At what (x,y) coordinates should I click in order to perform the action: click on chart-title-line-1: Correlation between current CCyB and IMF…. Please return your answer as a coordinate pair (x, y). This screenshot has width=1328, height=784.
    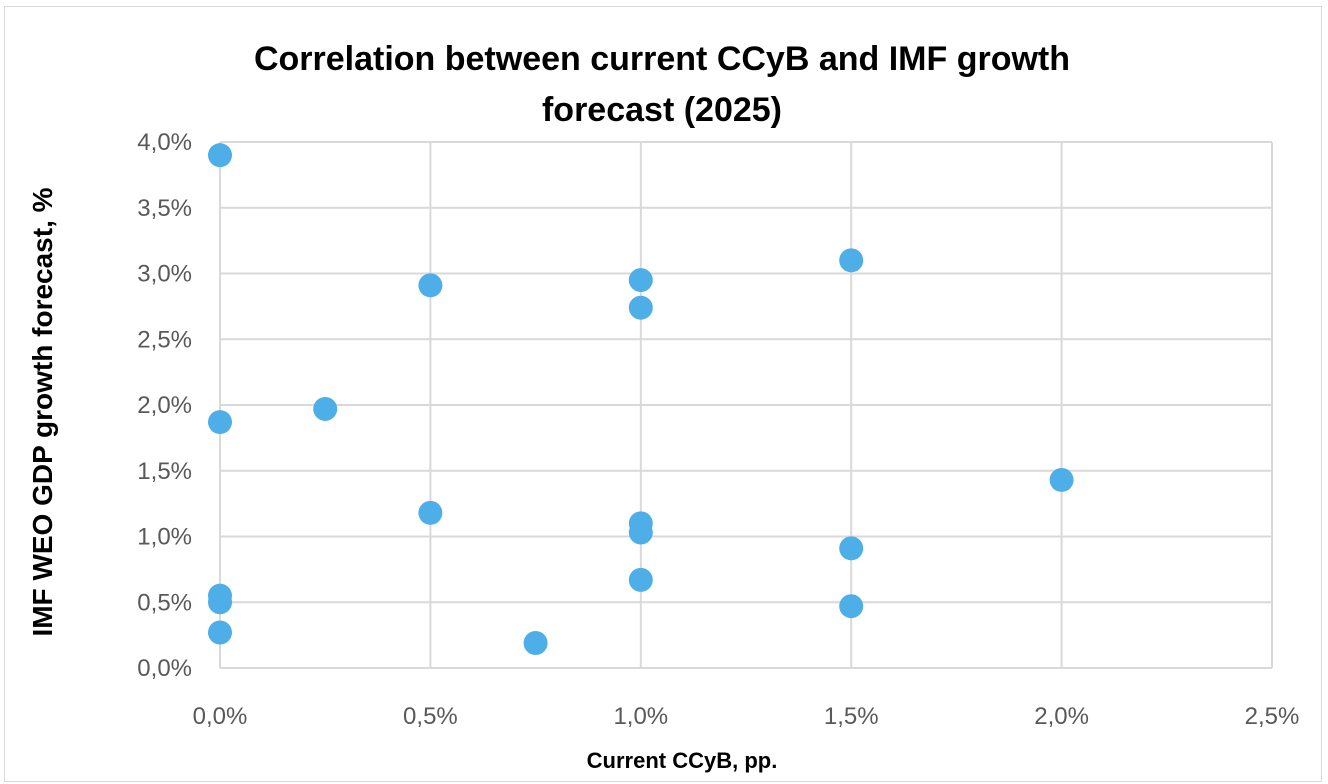
    Looking at the image, I should click on (662, 59).